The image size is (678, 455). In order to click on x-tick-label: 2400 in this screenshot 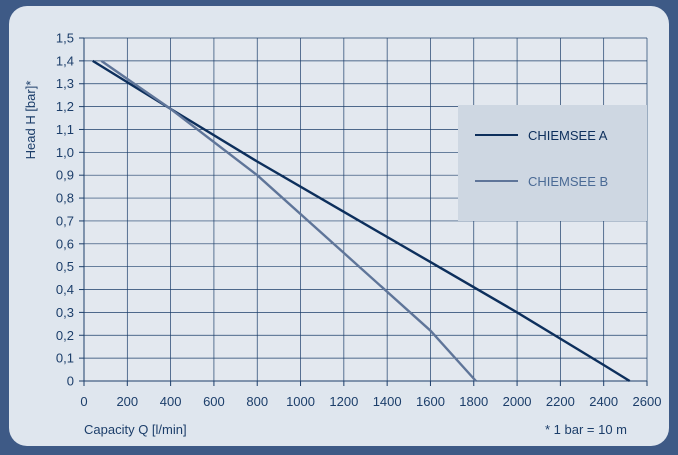, I will do `click(603, 401)`.